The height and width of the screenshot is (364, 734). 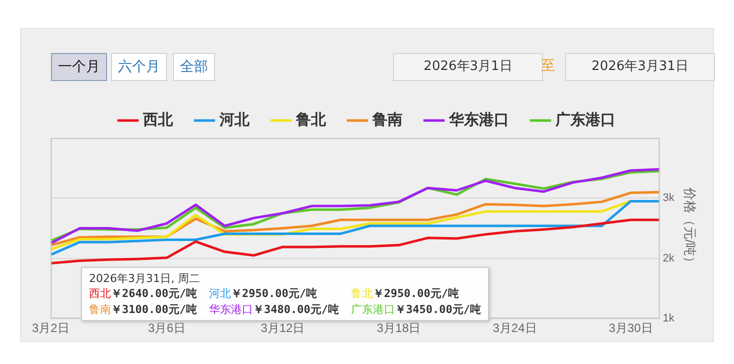 I want to click on legend-label: 广东港口, so click(x=585, y=119).